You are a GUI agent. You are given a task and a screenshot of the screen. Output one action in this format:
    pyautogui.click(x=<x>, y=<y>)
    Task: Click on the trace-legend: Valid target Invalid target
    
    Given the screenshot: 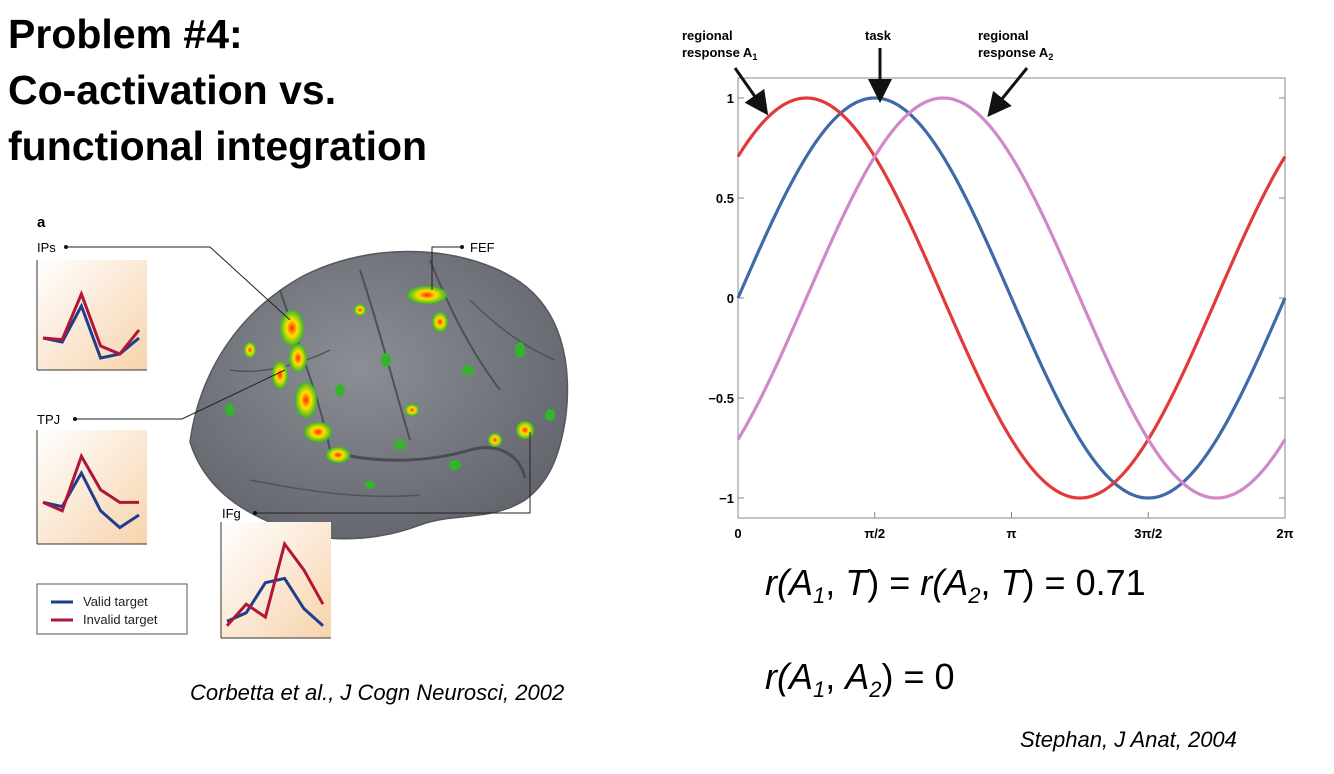 What is the action you would take?
    pyautogui.click(x=112, y=609)
    